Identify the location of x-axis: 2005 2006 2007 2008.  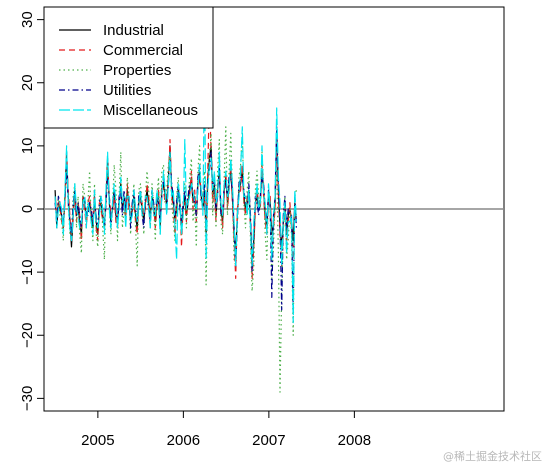
(226, 430).